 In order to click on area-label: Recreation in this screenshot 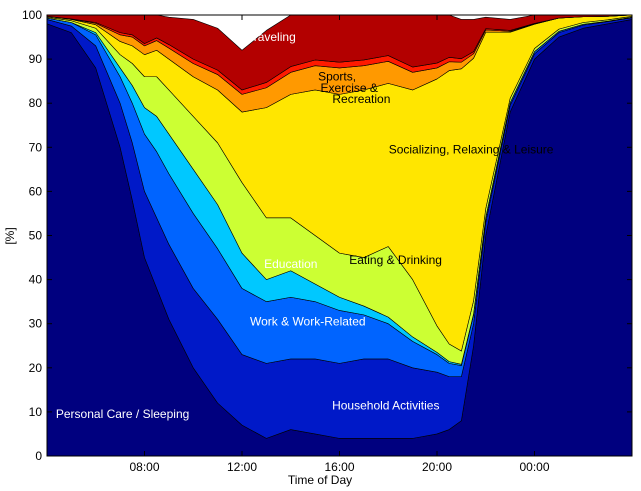, I will do `click(361, 99)`.